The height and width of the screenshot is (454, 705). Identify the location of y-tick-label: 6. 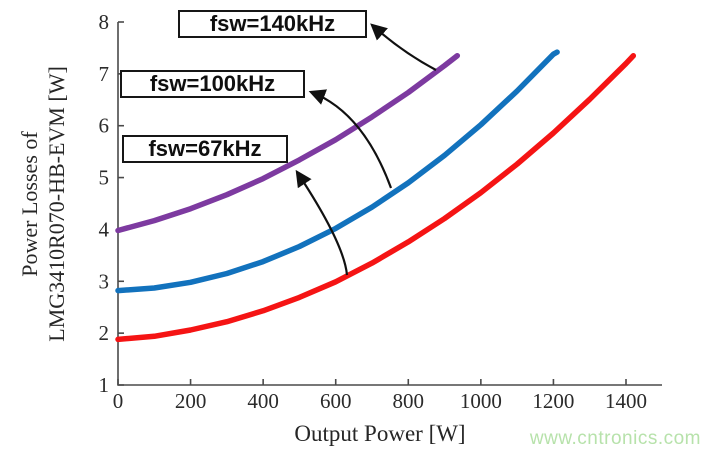
(104, 126).